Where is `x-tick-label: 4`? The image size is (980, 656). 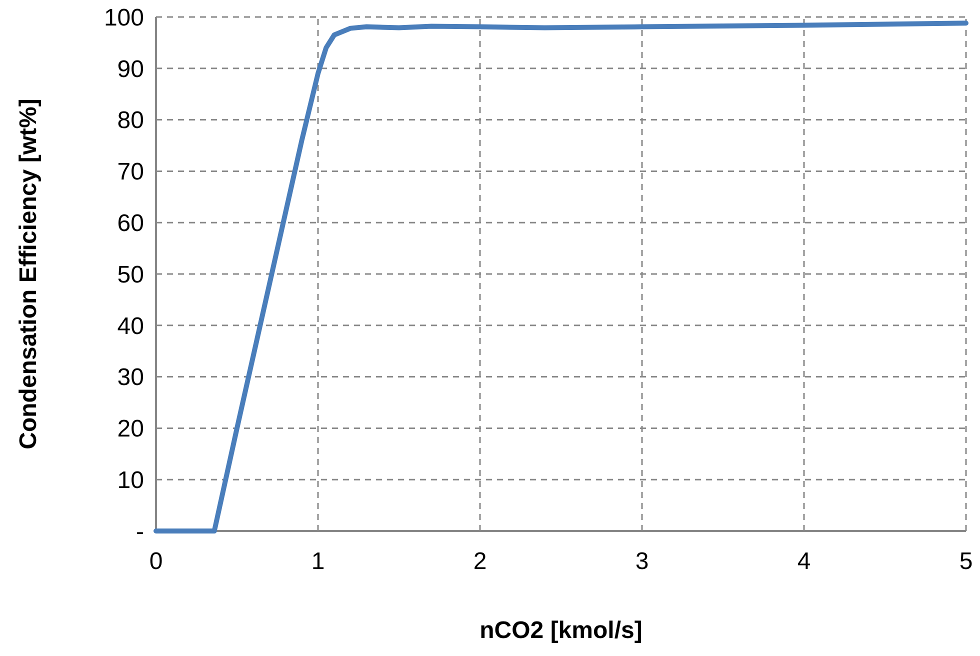 x-tick-label: 4 is located at coordinates (804, 561).